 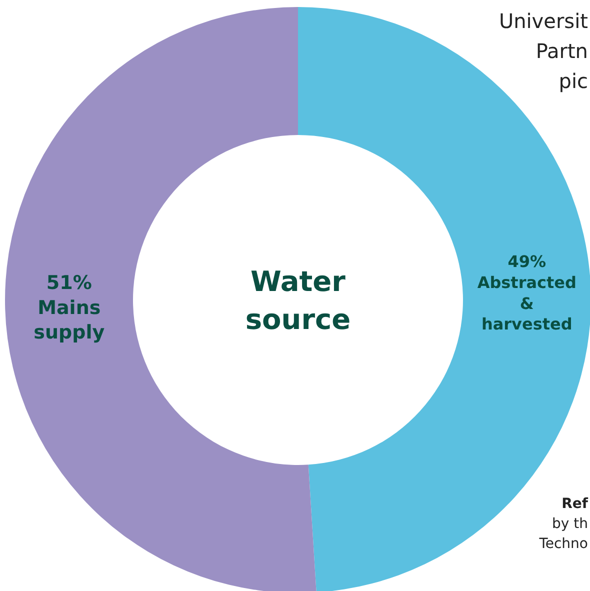 I want to click on text: Universit, so click(x=543, y=21).